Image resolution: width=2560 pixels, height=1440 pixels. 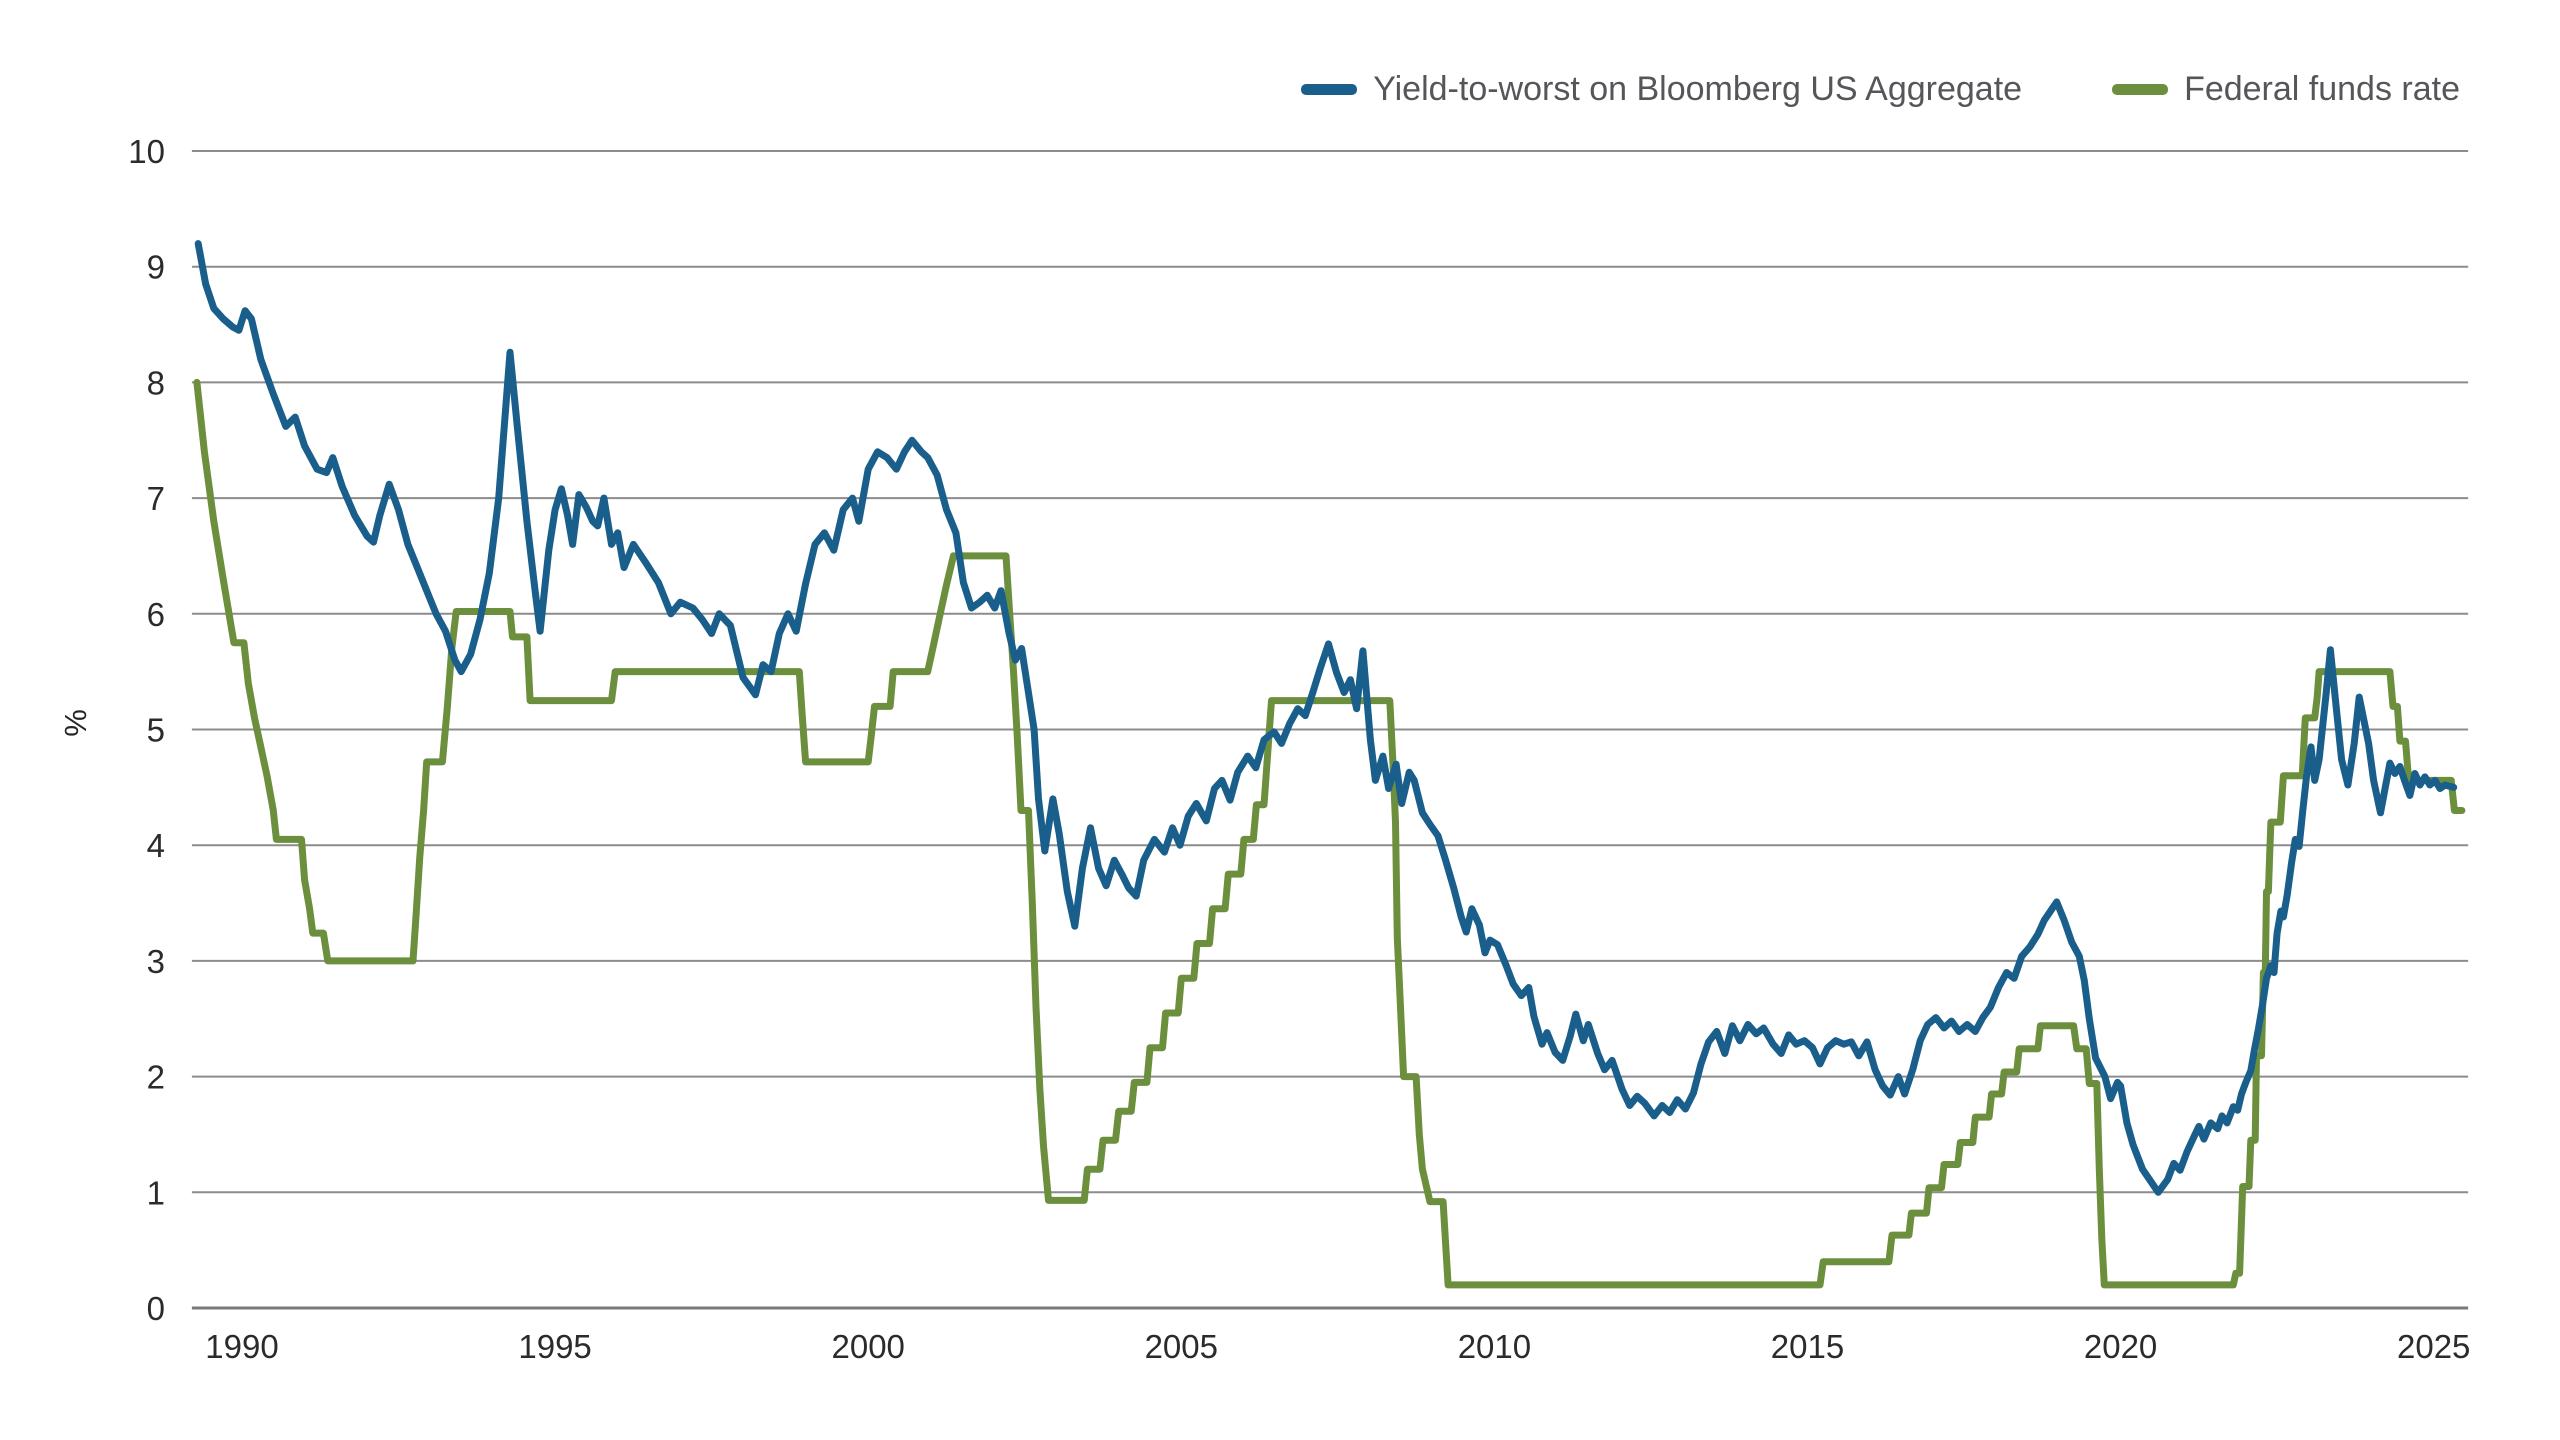 What do you see at coordinates (2322, 89) in the screenshot?
I see `legend-label: Federal funds rate` at bounding box center [2322, 89].